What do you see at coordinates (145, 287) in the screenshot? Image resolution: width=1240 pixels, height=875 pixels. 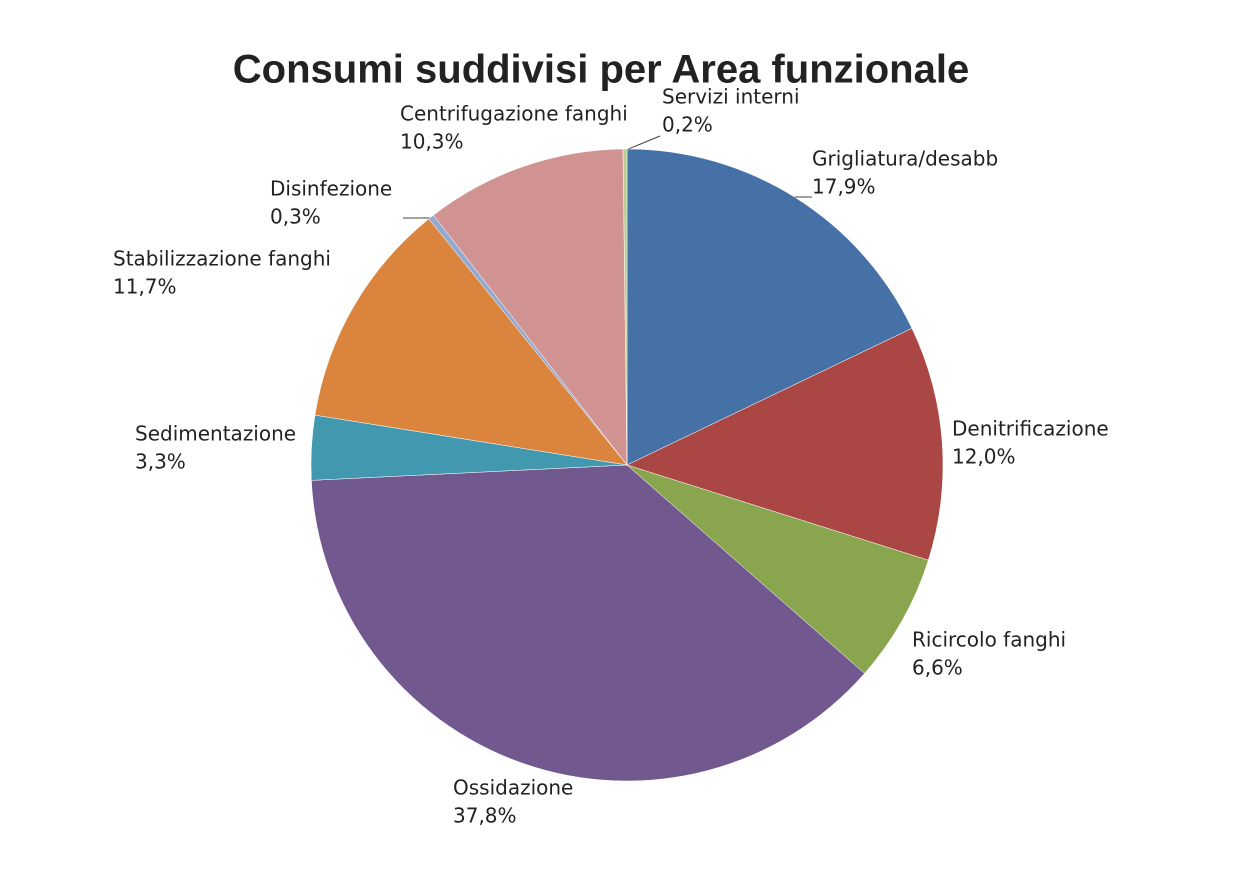 I see `slice-value-label: 11,7%` at bounding box center [145, 287].